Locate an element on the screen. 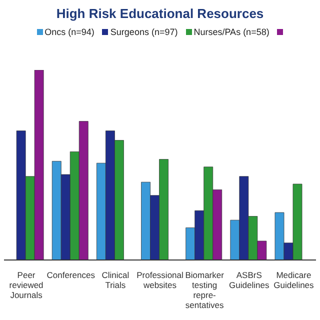  x-tick-label: Peer reviewed Journals is located at coordinates (26, 285).